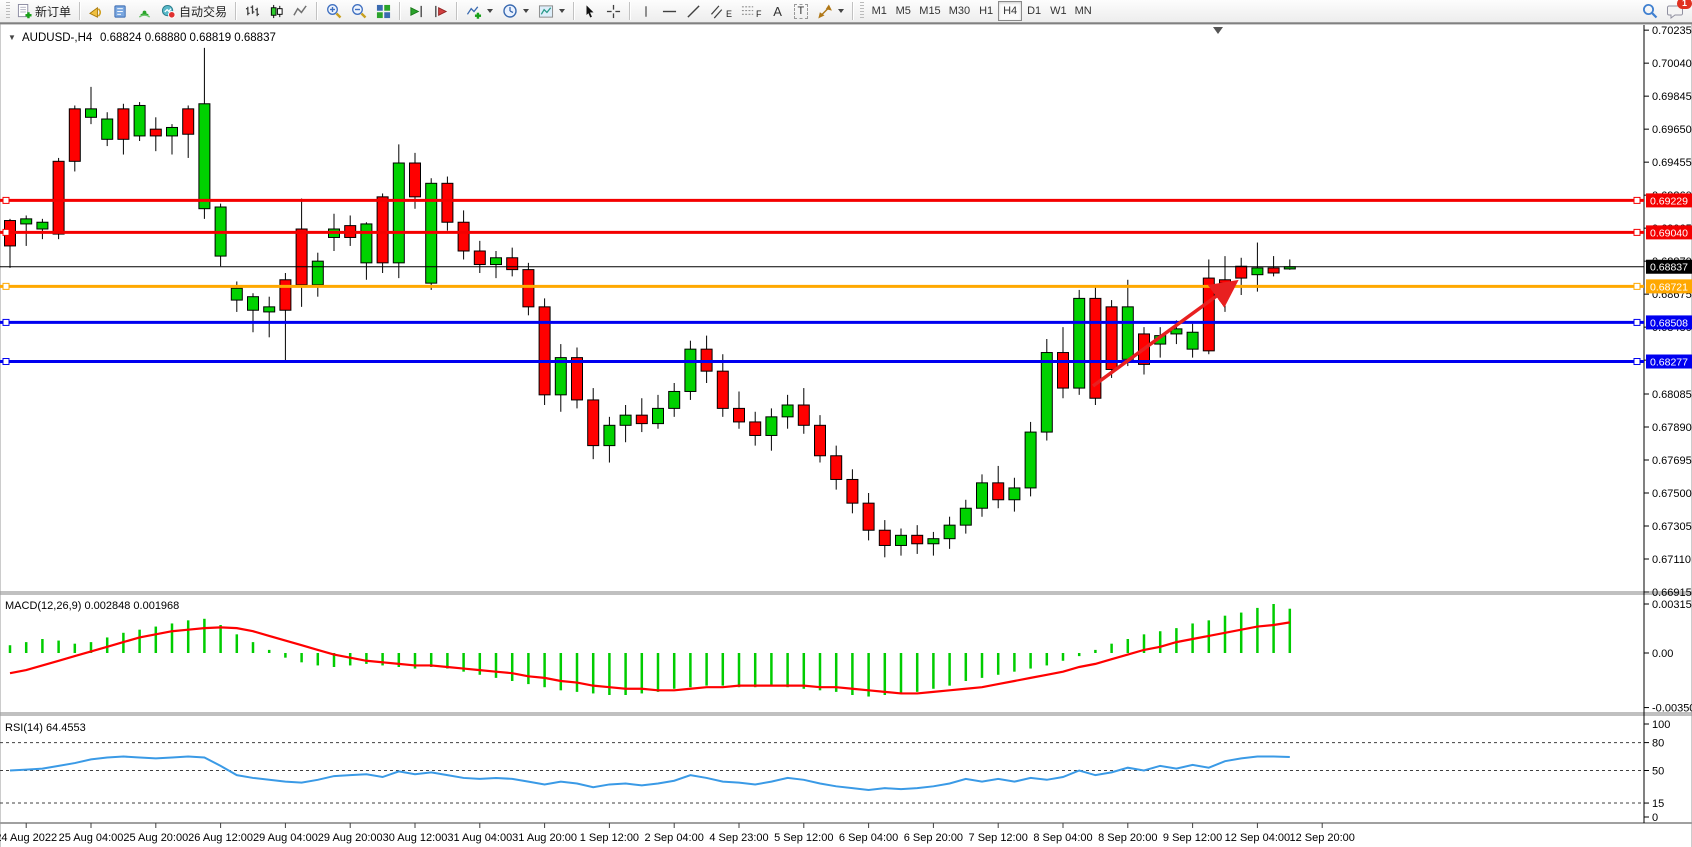  I want to click on trendline-button, so click(693, 11).